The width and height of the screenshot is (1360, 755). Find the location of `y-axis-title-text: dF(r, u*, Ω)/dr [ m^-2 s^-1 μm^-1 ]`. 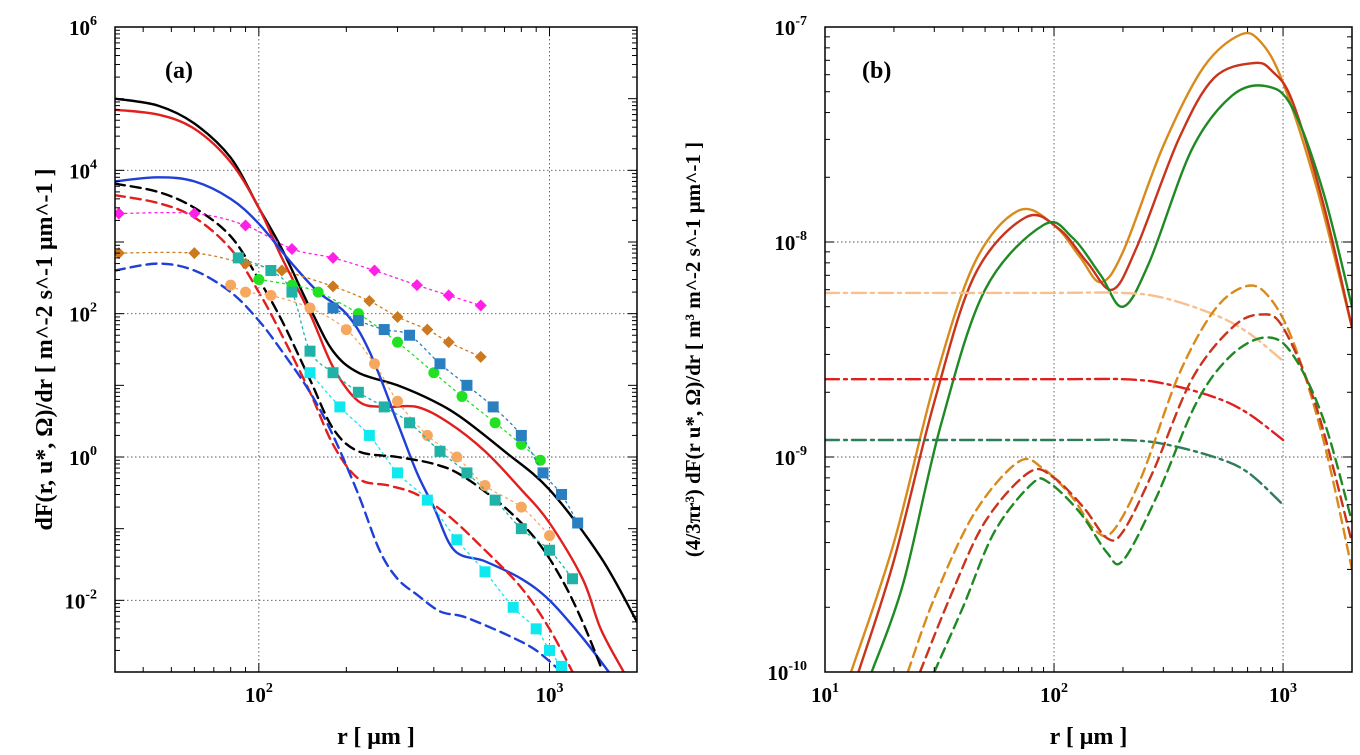

y-axis-title-text: dF(r, u*, Ω)/dr [ m^-2 s^-1 μm^-1 ] is located at coordinates (45, 350).